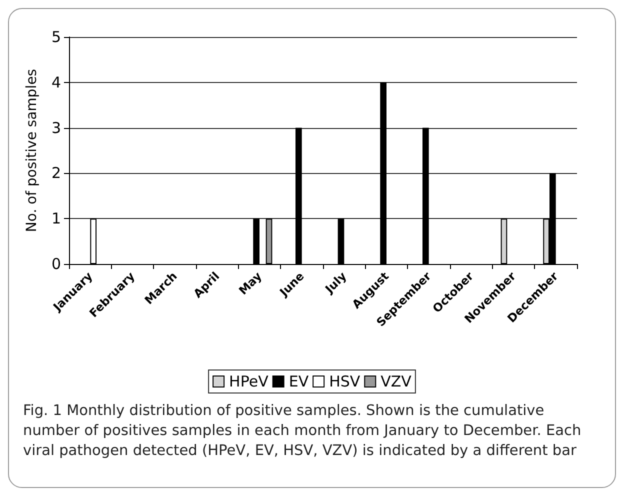  What do you see at coordinates (56, 82) in the screenshot?
I see `y-tick-label: 4` at bounding box center [56, 82].